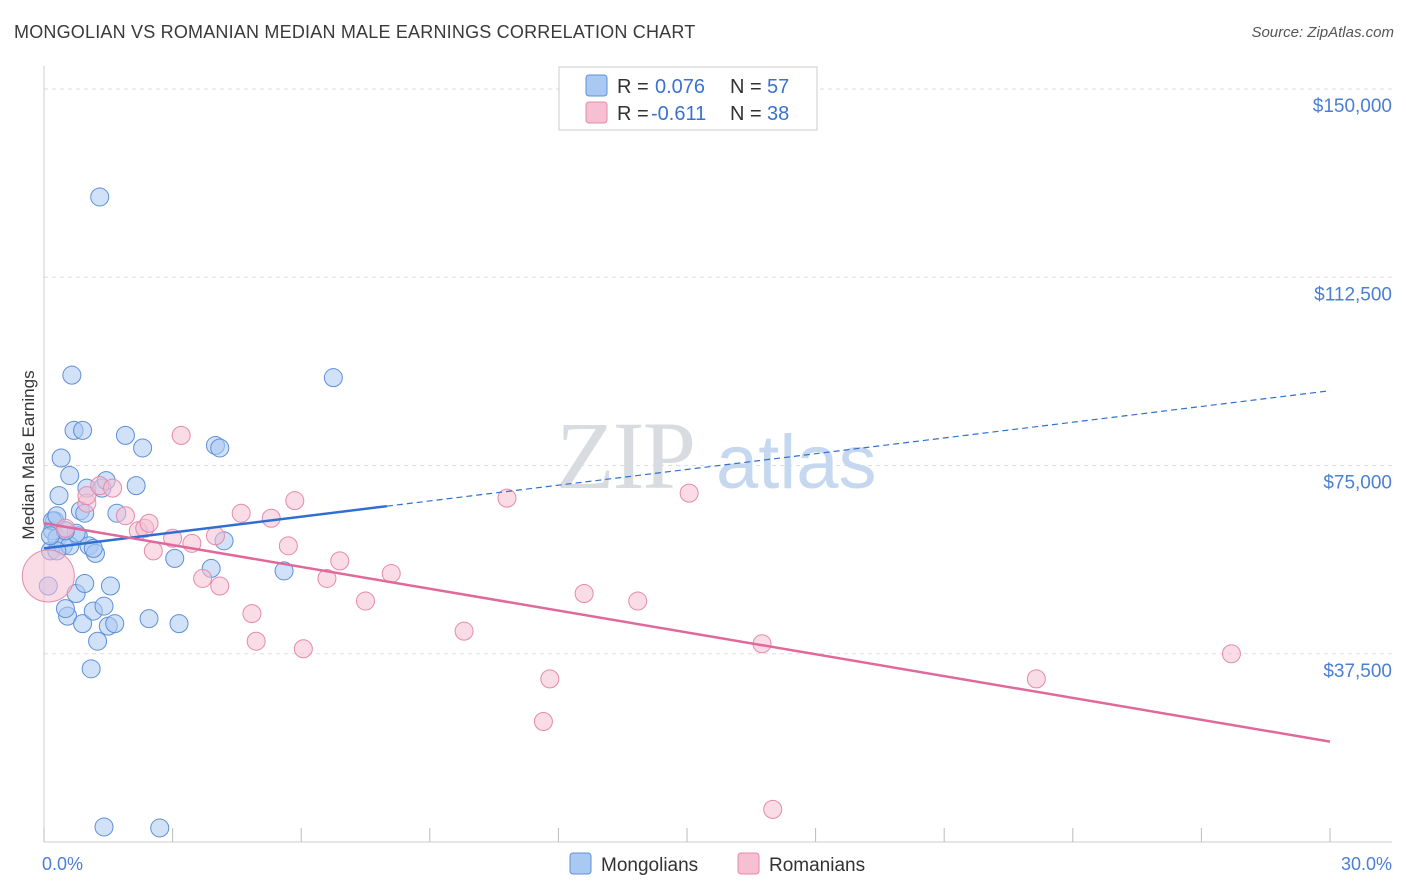  What do you see at coordinates (625, 455) in the screenshot?
I see `watermark-zip: ZIP` at bounding box center [625, 455].